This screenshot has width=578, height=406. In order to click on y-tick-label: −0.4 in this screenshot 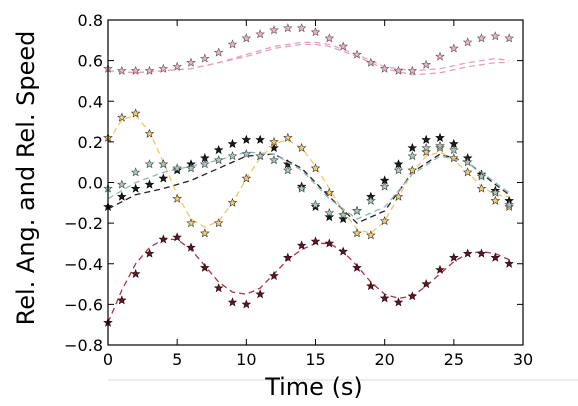, I will do `click(83, 264)`.